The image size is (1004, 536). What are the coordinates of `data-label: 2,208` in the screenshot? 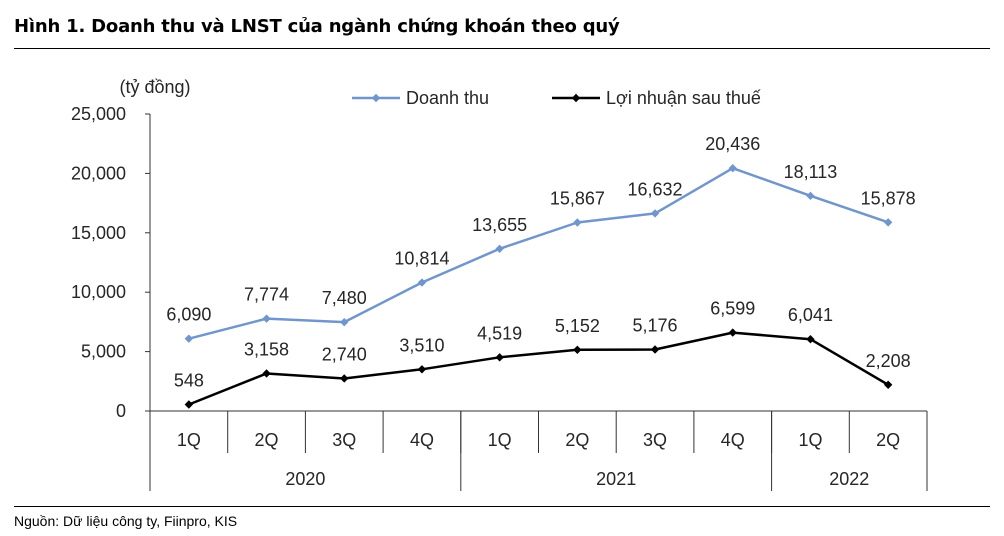 It's located at (888, 361).